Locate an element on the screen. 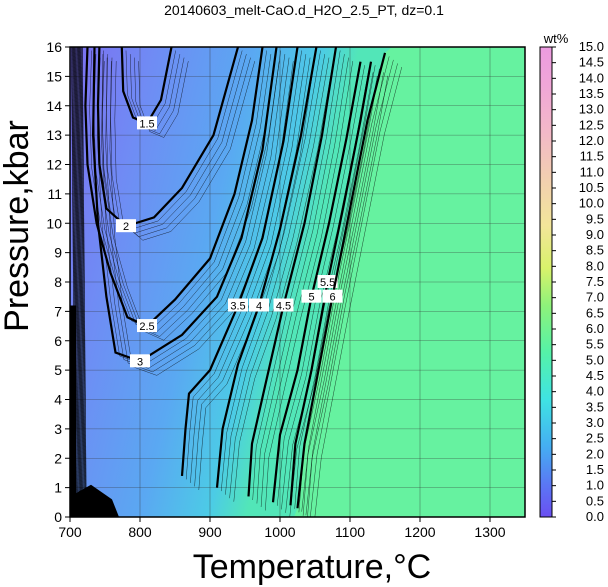 The image size is (608, 587). contour-label-text: 2.5 is located at coordinates (146, 327).